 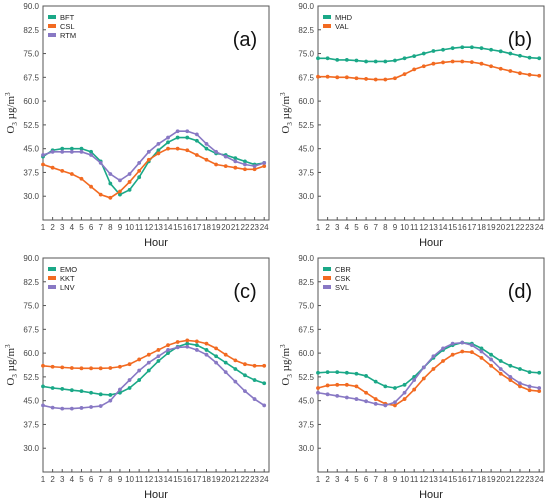 What do you see at coordinates (431, 243) in the screenshot?
I see `x-axis-label: Hour` at bounding box center [431, 243].